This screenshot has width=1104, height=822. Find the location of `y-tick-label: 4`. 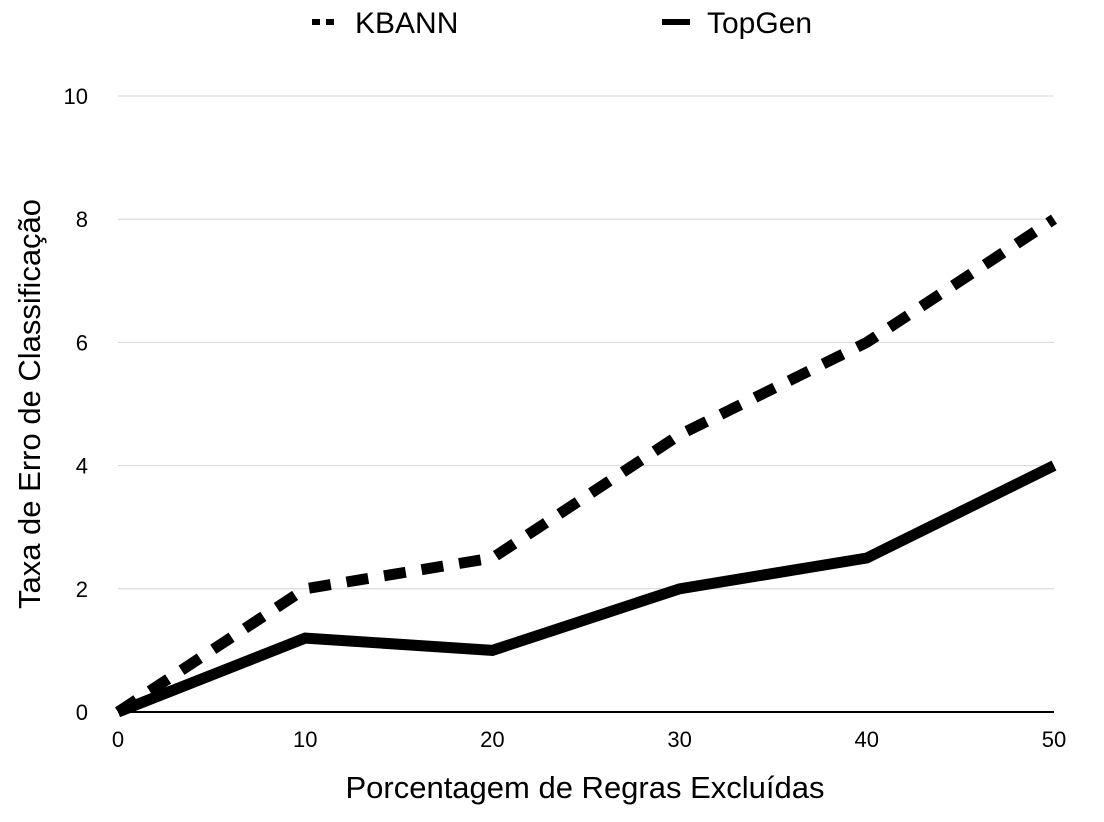

y-tick-label: 4 is located at coordinates (82, 466).